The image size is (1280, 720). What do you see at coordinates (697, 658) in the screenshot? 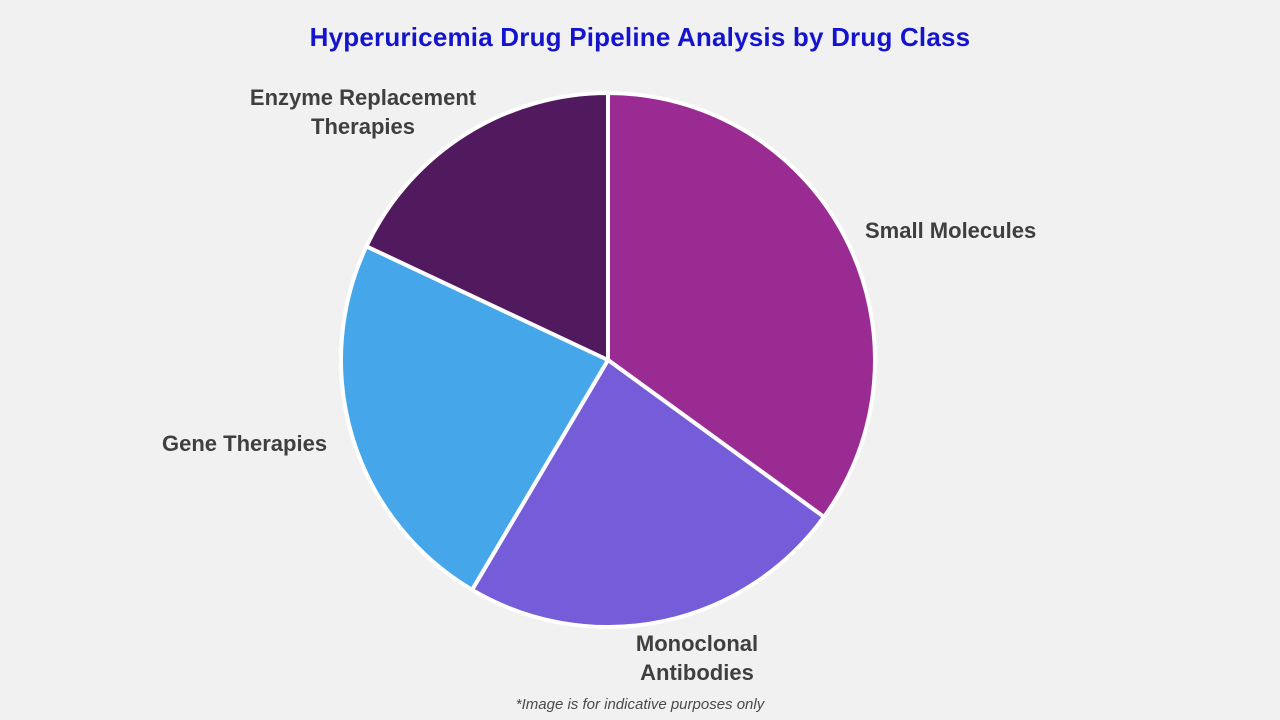
I see `slice-label-monoclonal-antibodies: Monoclonal Antibodies` at bounding box center [697, 658].